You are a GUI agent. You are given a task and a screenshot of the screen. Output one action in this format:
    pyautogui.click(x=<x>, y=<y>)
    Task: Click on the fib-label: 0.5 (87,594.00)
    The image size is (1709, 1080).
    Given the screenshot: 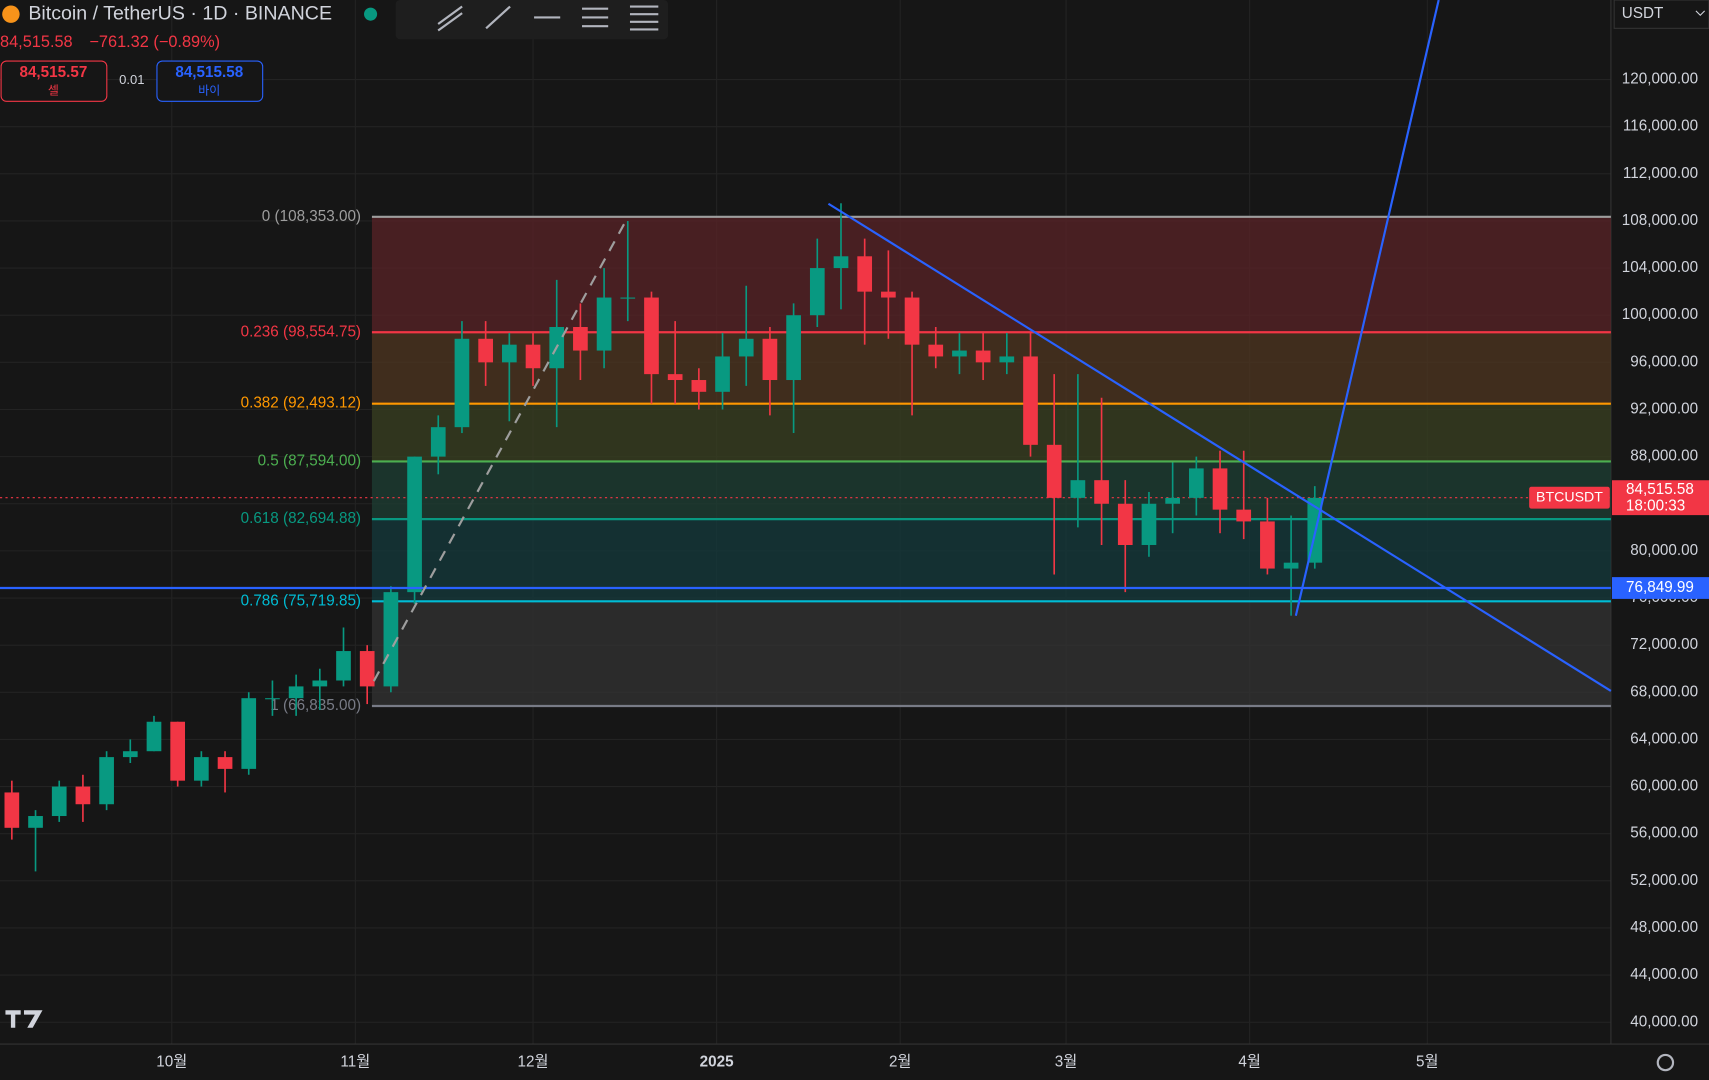 What is the action you would take?
    pyautogui.click(x=309, y=460)
    